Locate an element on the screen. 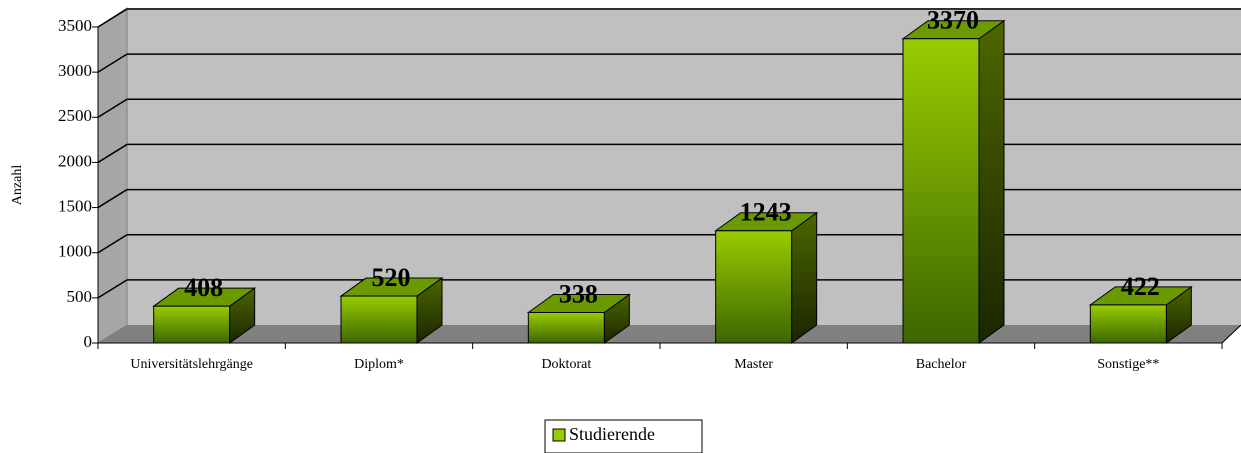 Image resolution: width=1241 pixels, height=453 pixels. legend is located at coordinates (623, 436).